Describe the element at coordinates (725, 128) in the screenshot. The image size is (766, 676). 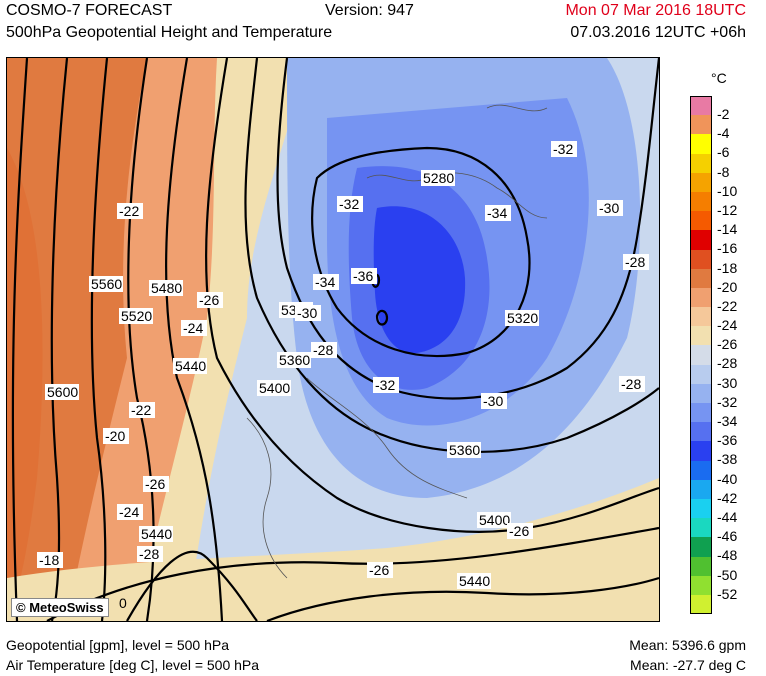
I see `legend-row: -4` at that location.